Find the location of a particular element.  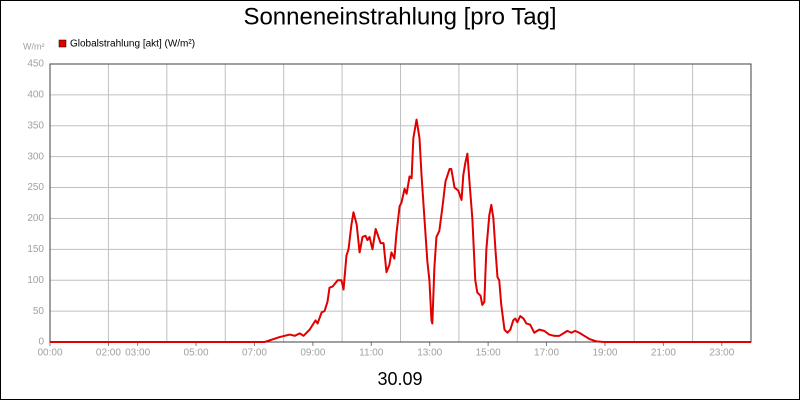

x-tick-label: 19:00 is located at coordinates (604, 353).